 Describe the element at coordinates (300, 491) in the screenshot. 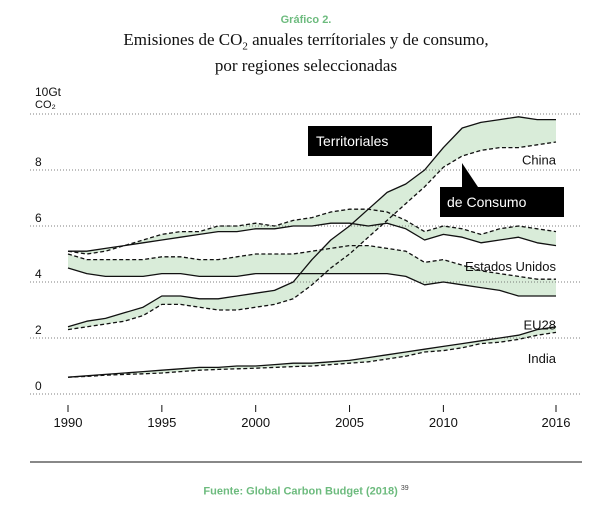

I see `source-text: Fuente: Global Carbon Budget (2018)` at that location.